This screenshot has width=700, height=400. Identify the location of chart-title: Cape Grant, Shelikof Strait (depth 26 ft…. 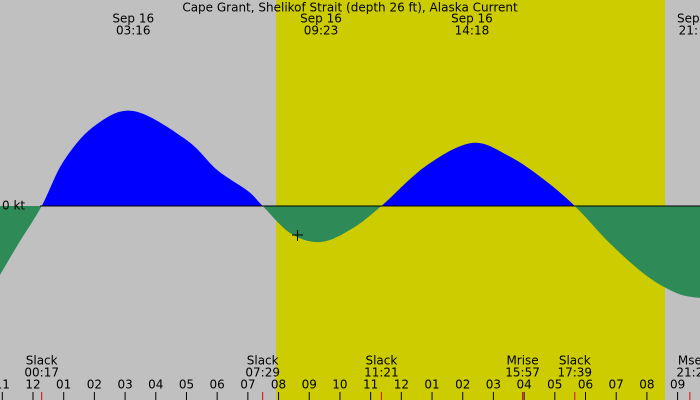
(350, 8).